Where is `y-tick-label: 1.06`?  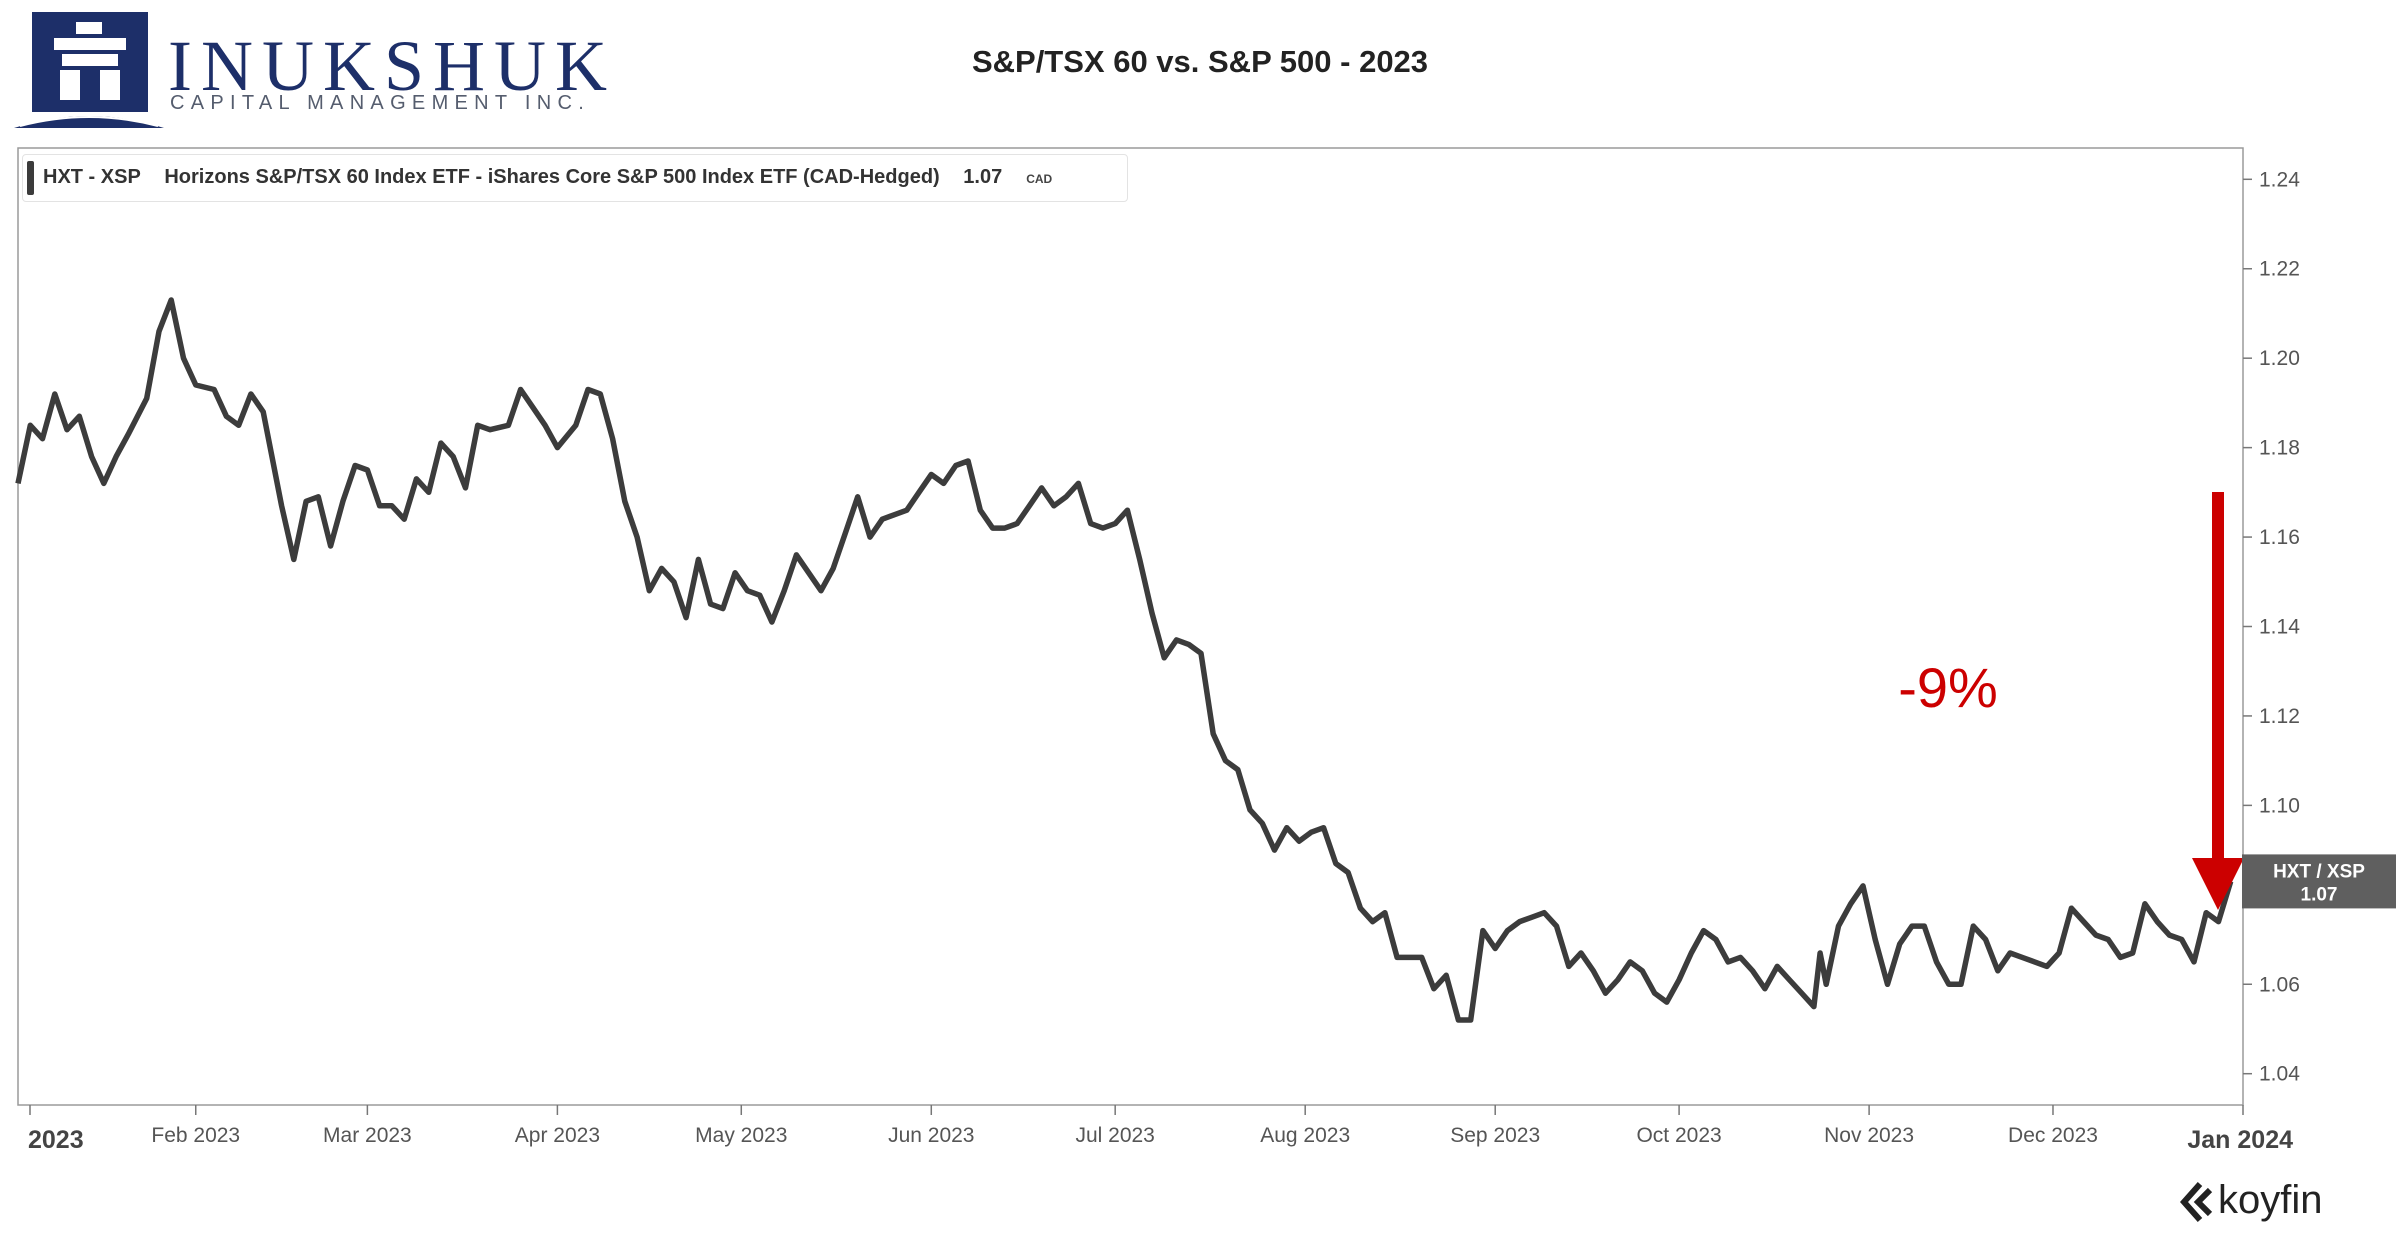
y-tick-label: 1.06 is located at coordinates (2279, 984).